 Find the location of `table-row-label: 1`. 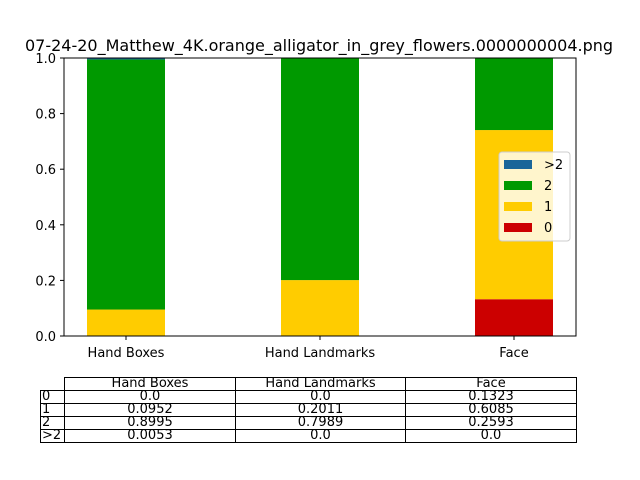

table-row-label: 1 is located at coordinates (52, 410).